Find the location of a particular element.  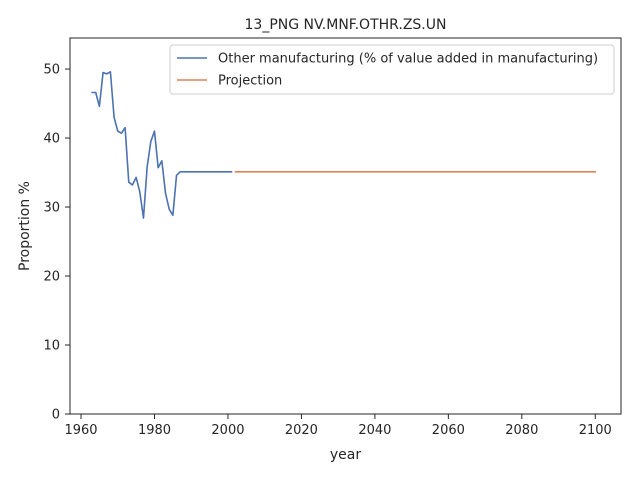

x-tick-label: 2060 is located at coordinates (448, 430).